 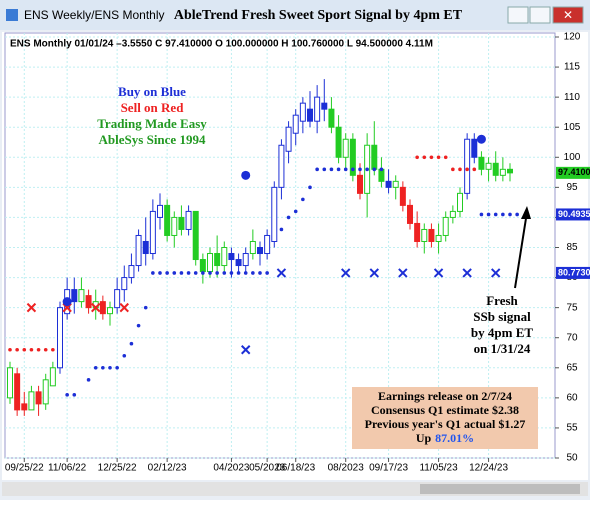 What do you see at coordinates (12, 15) in the screenshot?
I see `app-icon` at bounding box center [12, 15].